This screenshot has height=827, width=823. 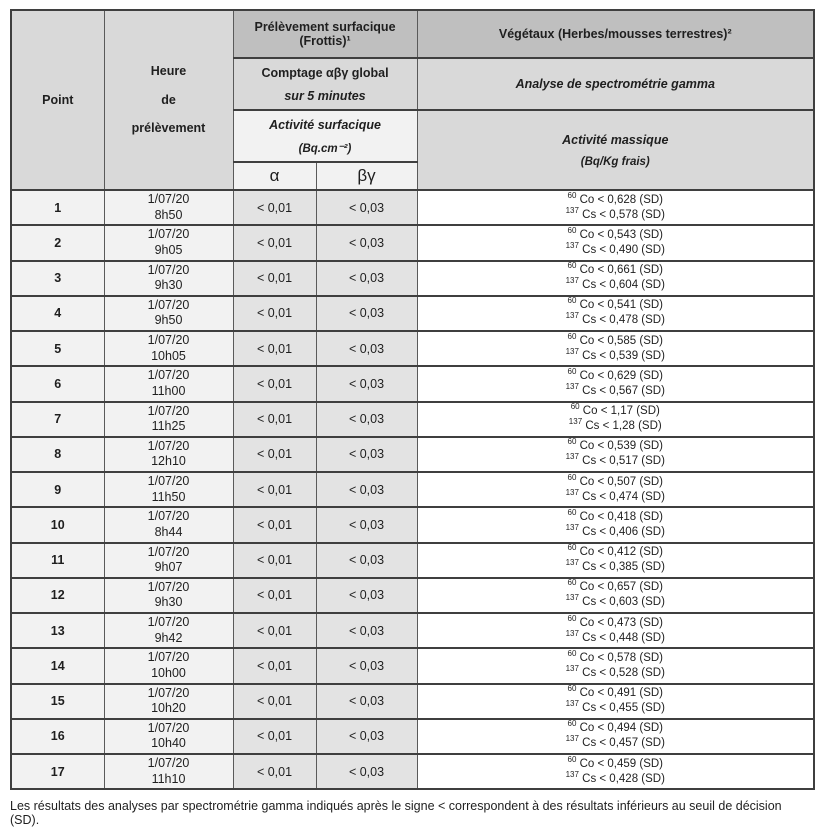 What do you see at coordinates (615, 374) in the screenshot?
I see `co60-value: 60 Co < 0,629 (SD)` at bounding box center [615, 374].